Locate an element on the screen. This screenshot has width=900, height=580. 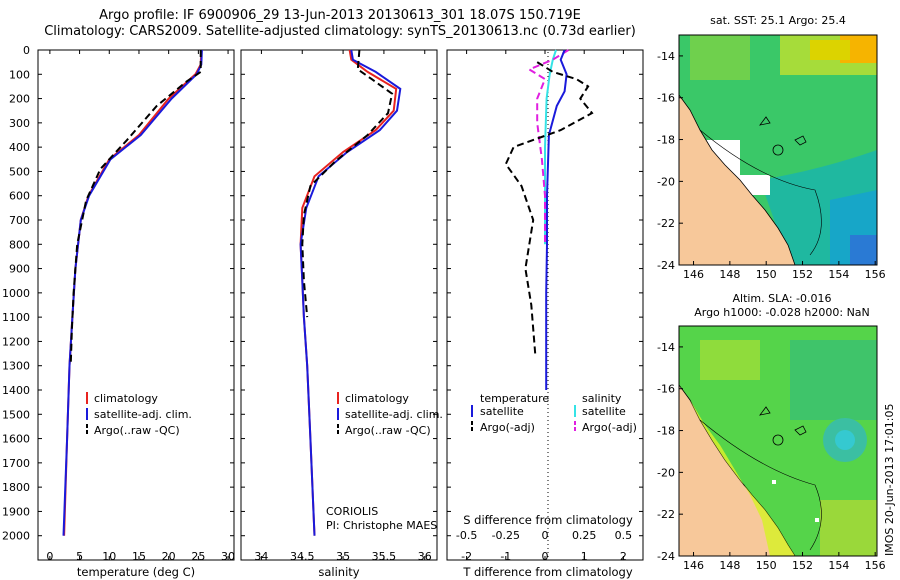
x-tick-label-s: -0.25 is located at coordinates (506, 535).